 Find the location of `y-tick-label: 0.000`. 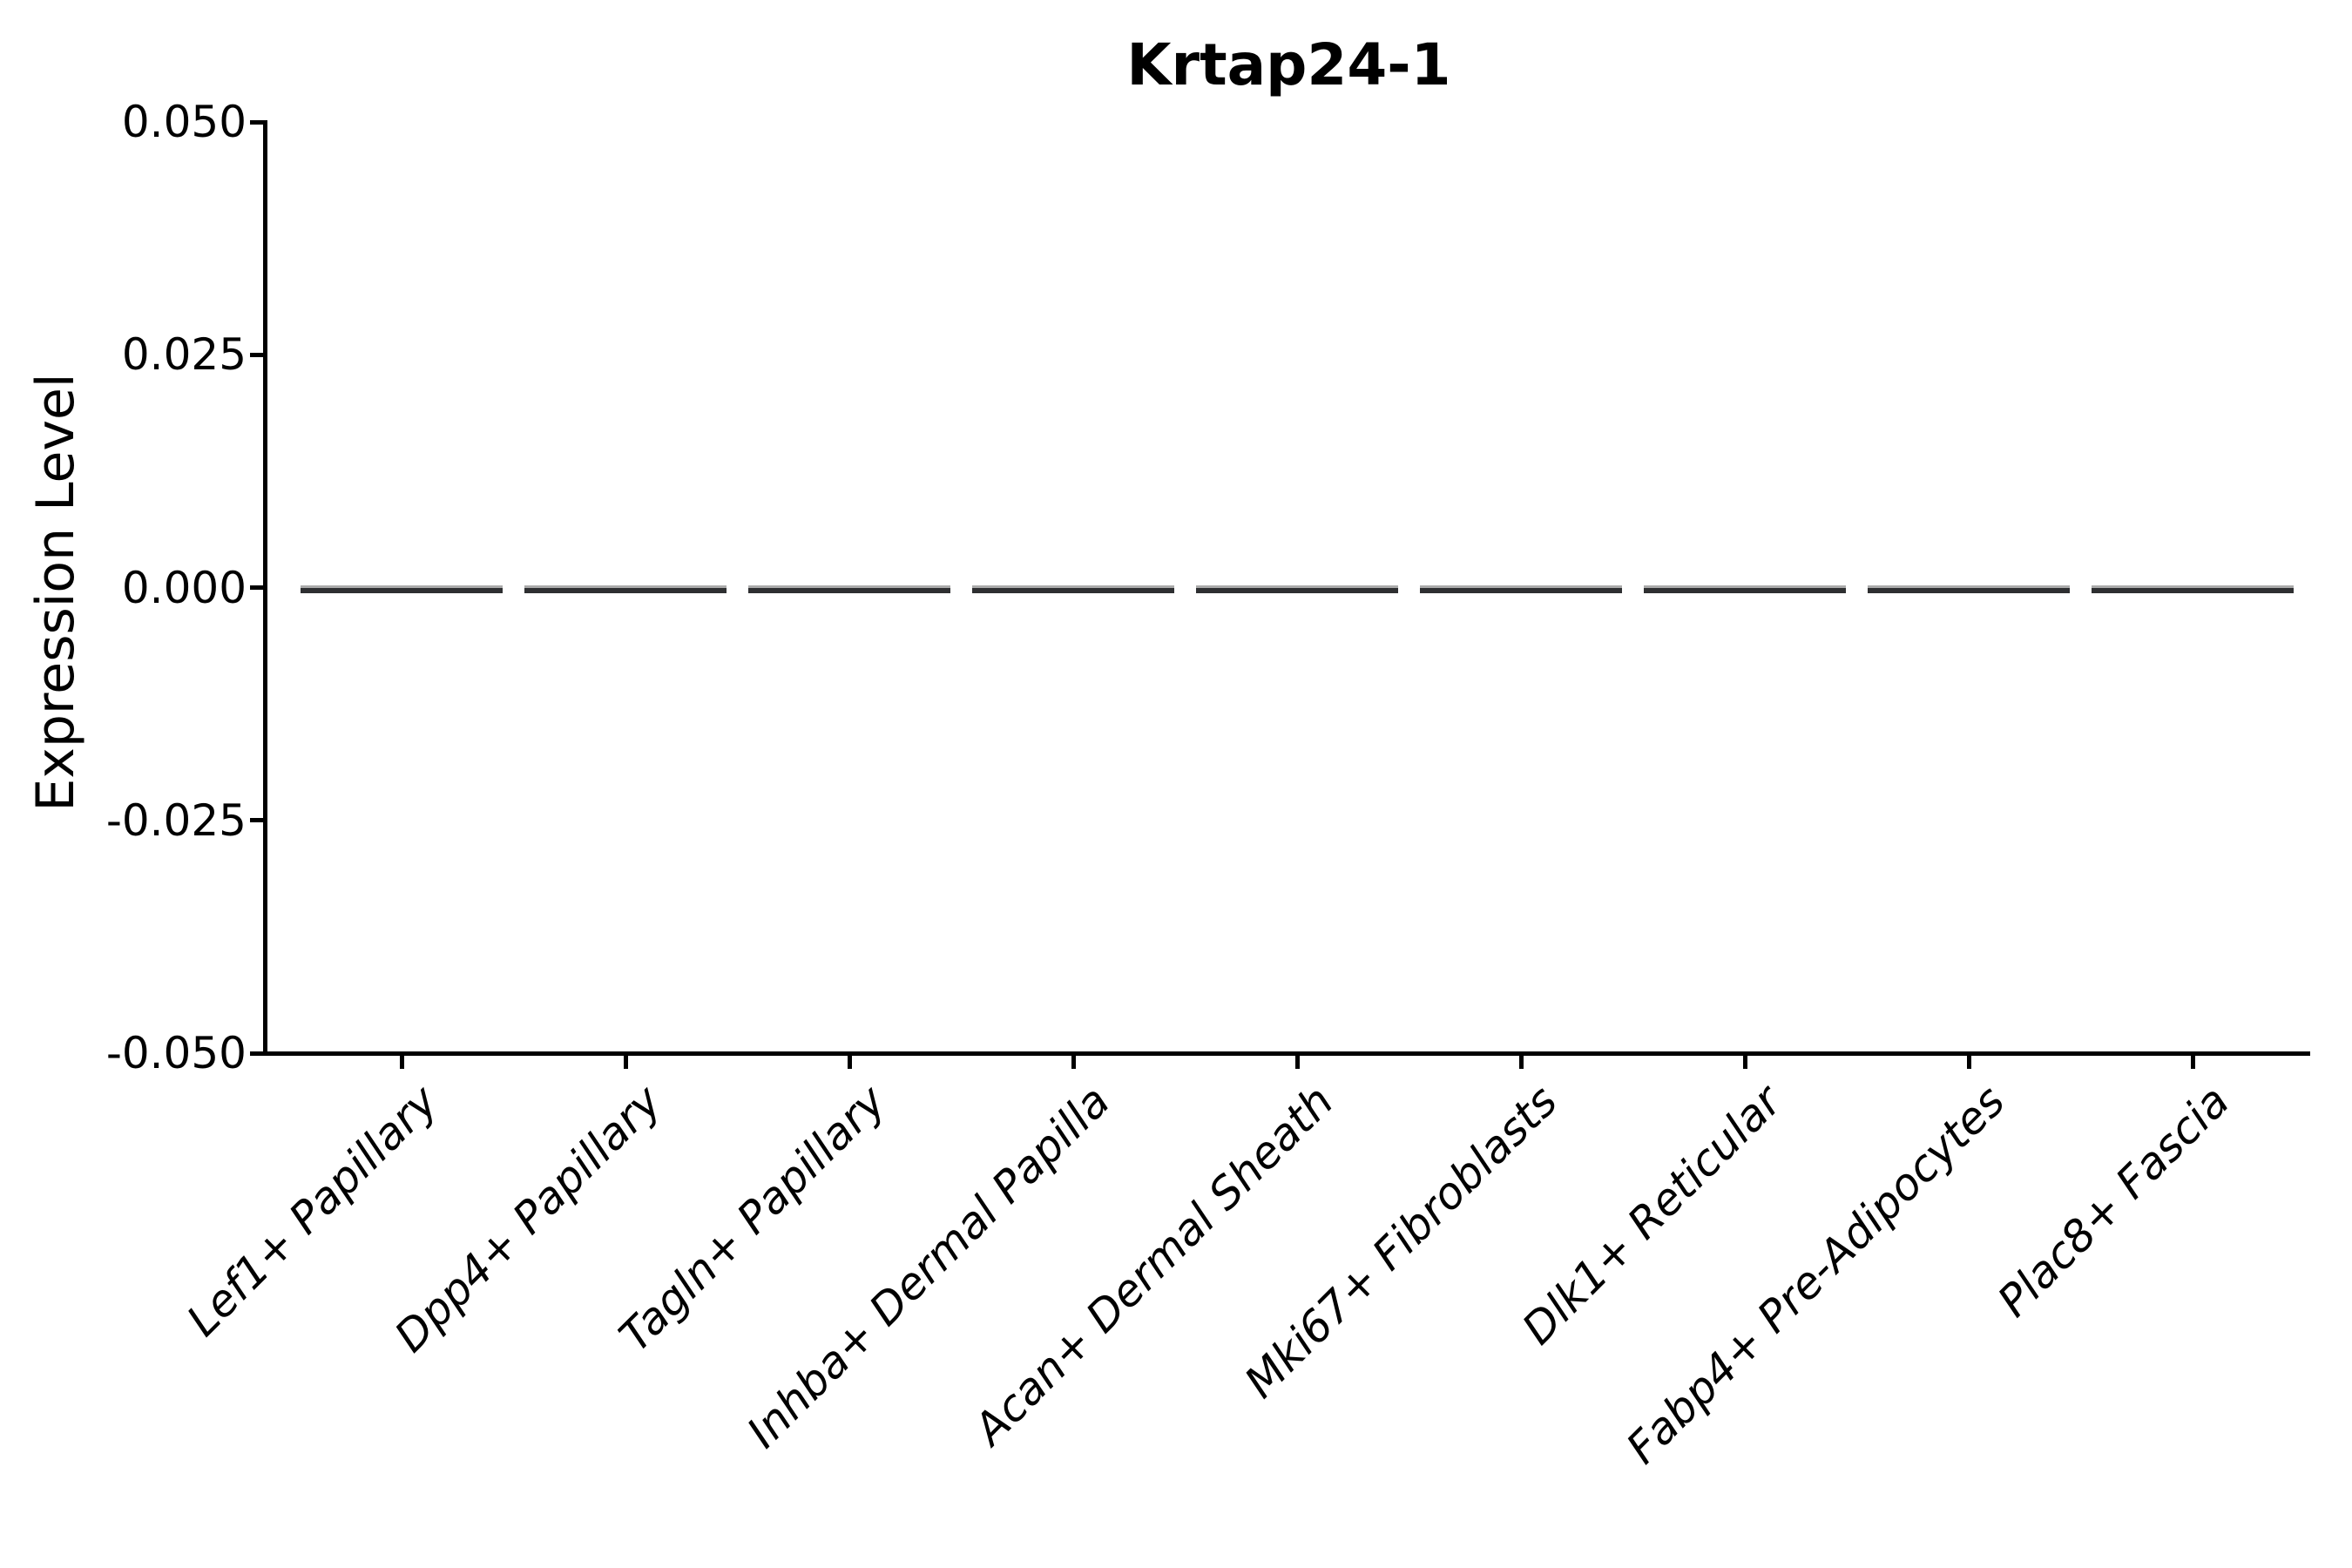

y-tick-label: 0.000 is located at coordinates (184, 587).